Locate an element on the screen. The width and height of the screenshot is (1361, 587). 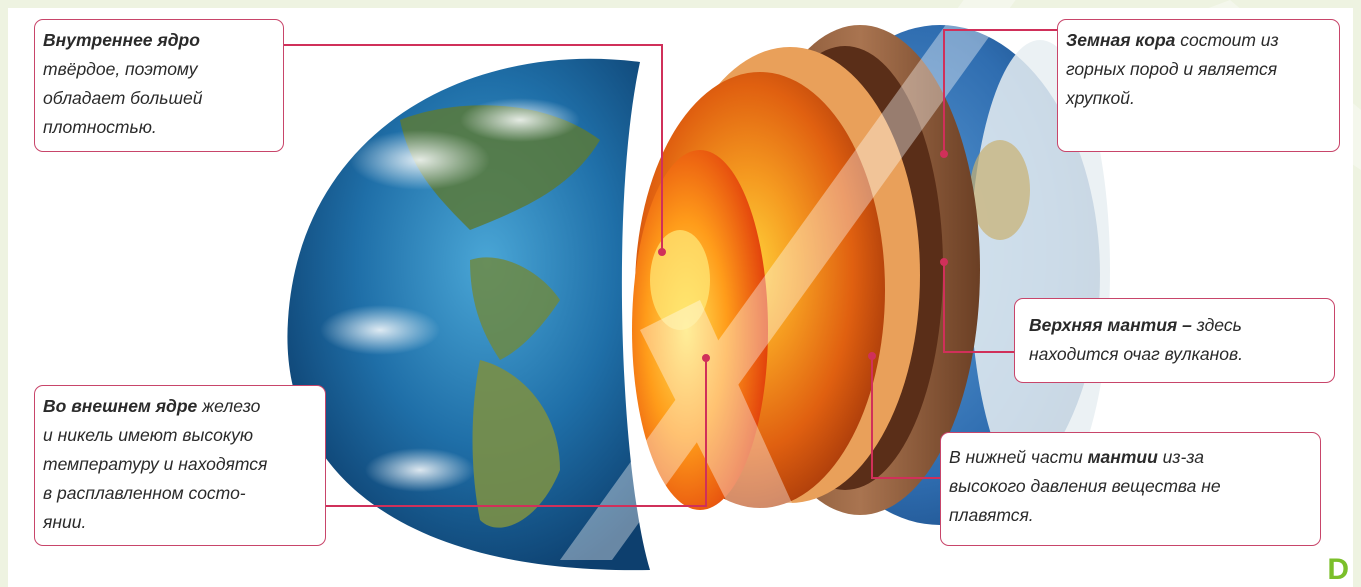
callout-inner-core-line: твёрдое, поэтому is located at coordinates (120, 69).